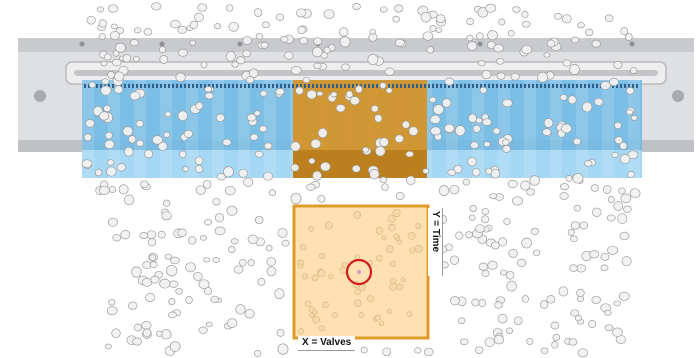  I want to click on target-circle-icon, so click(359, 272).